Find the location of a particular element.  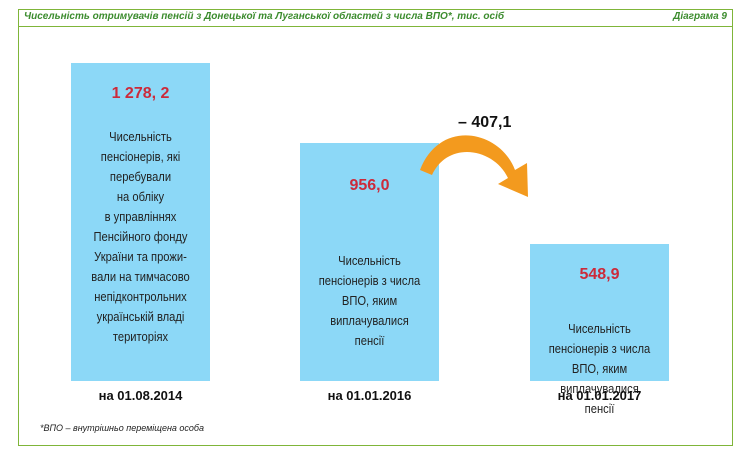

diagram-number: Діаграма 9 is located at coordinates (700, 16).